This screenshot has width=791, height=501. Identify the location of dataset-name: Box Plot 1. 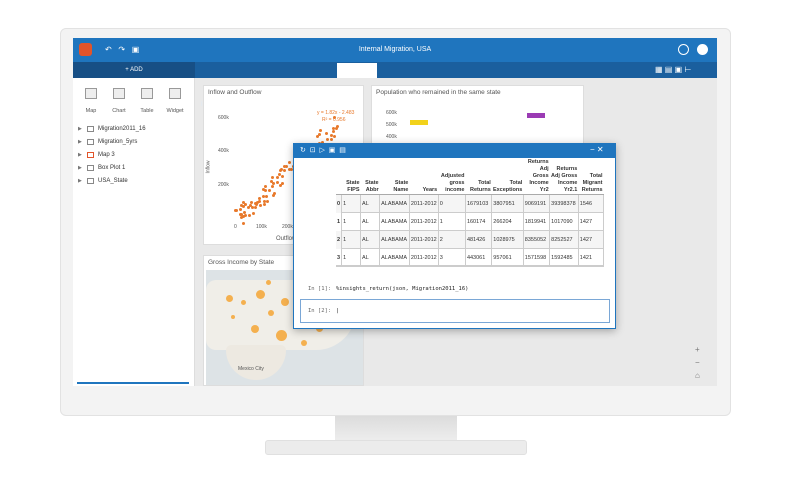
(112, 168).